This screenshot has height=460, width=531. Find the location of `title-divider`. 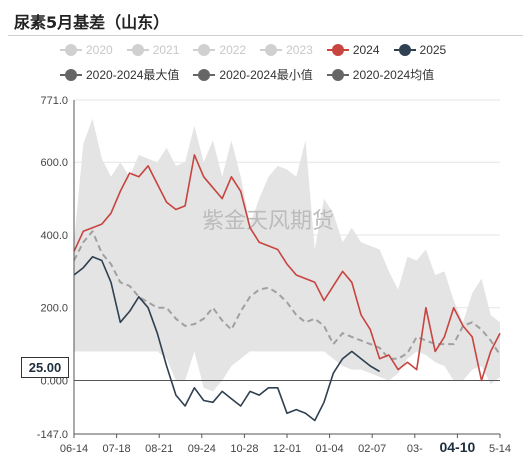

title-divider is located at coordinates (265, 35).